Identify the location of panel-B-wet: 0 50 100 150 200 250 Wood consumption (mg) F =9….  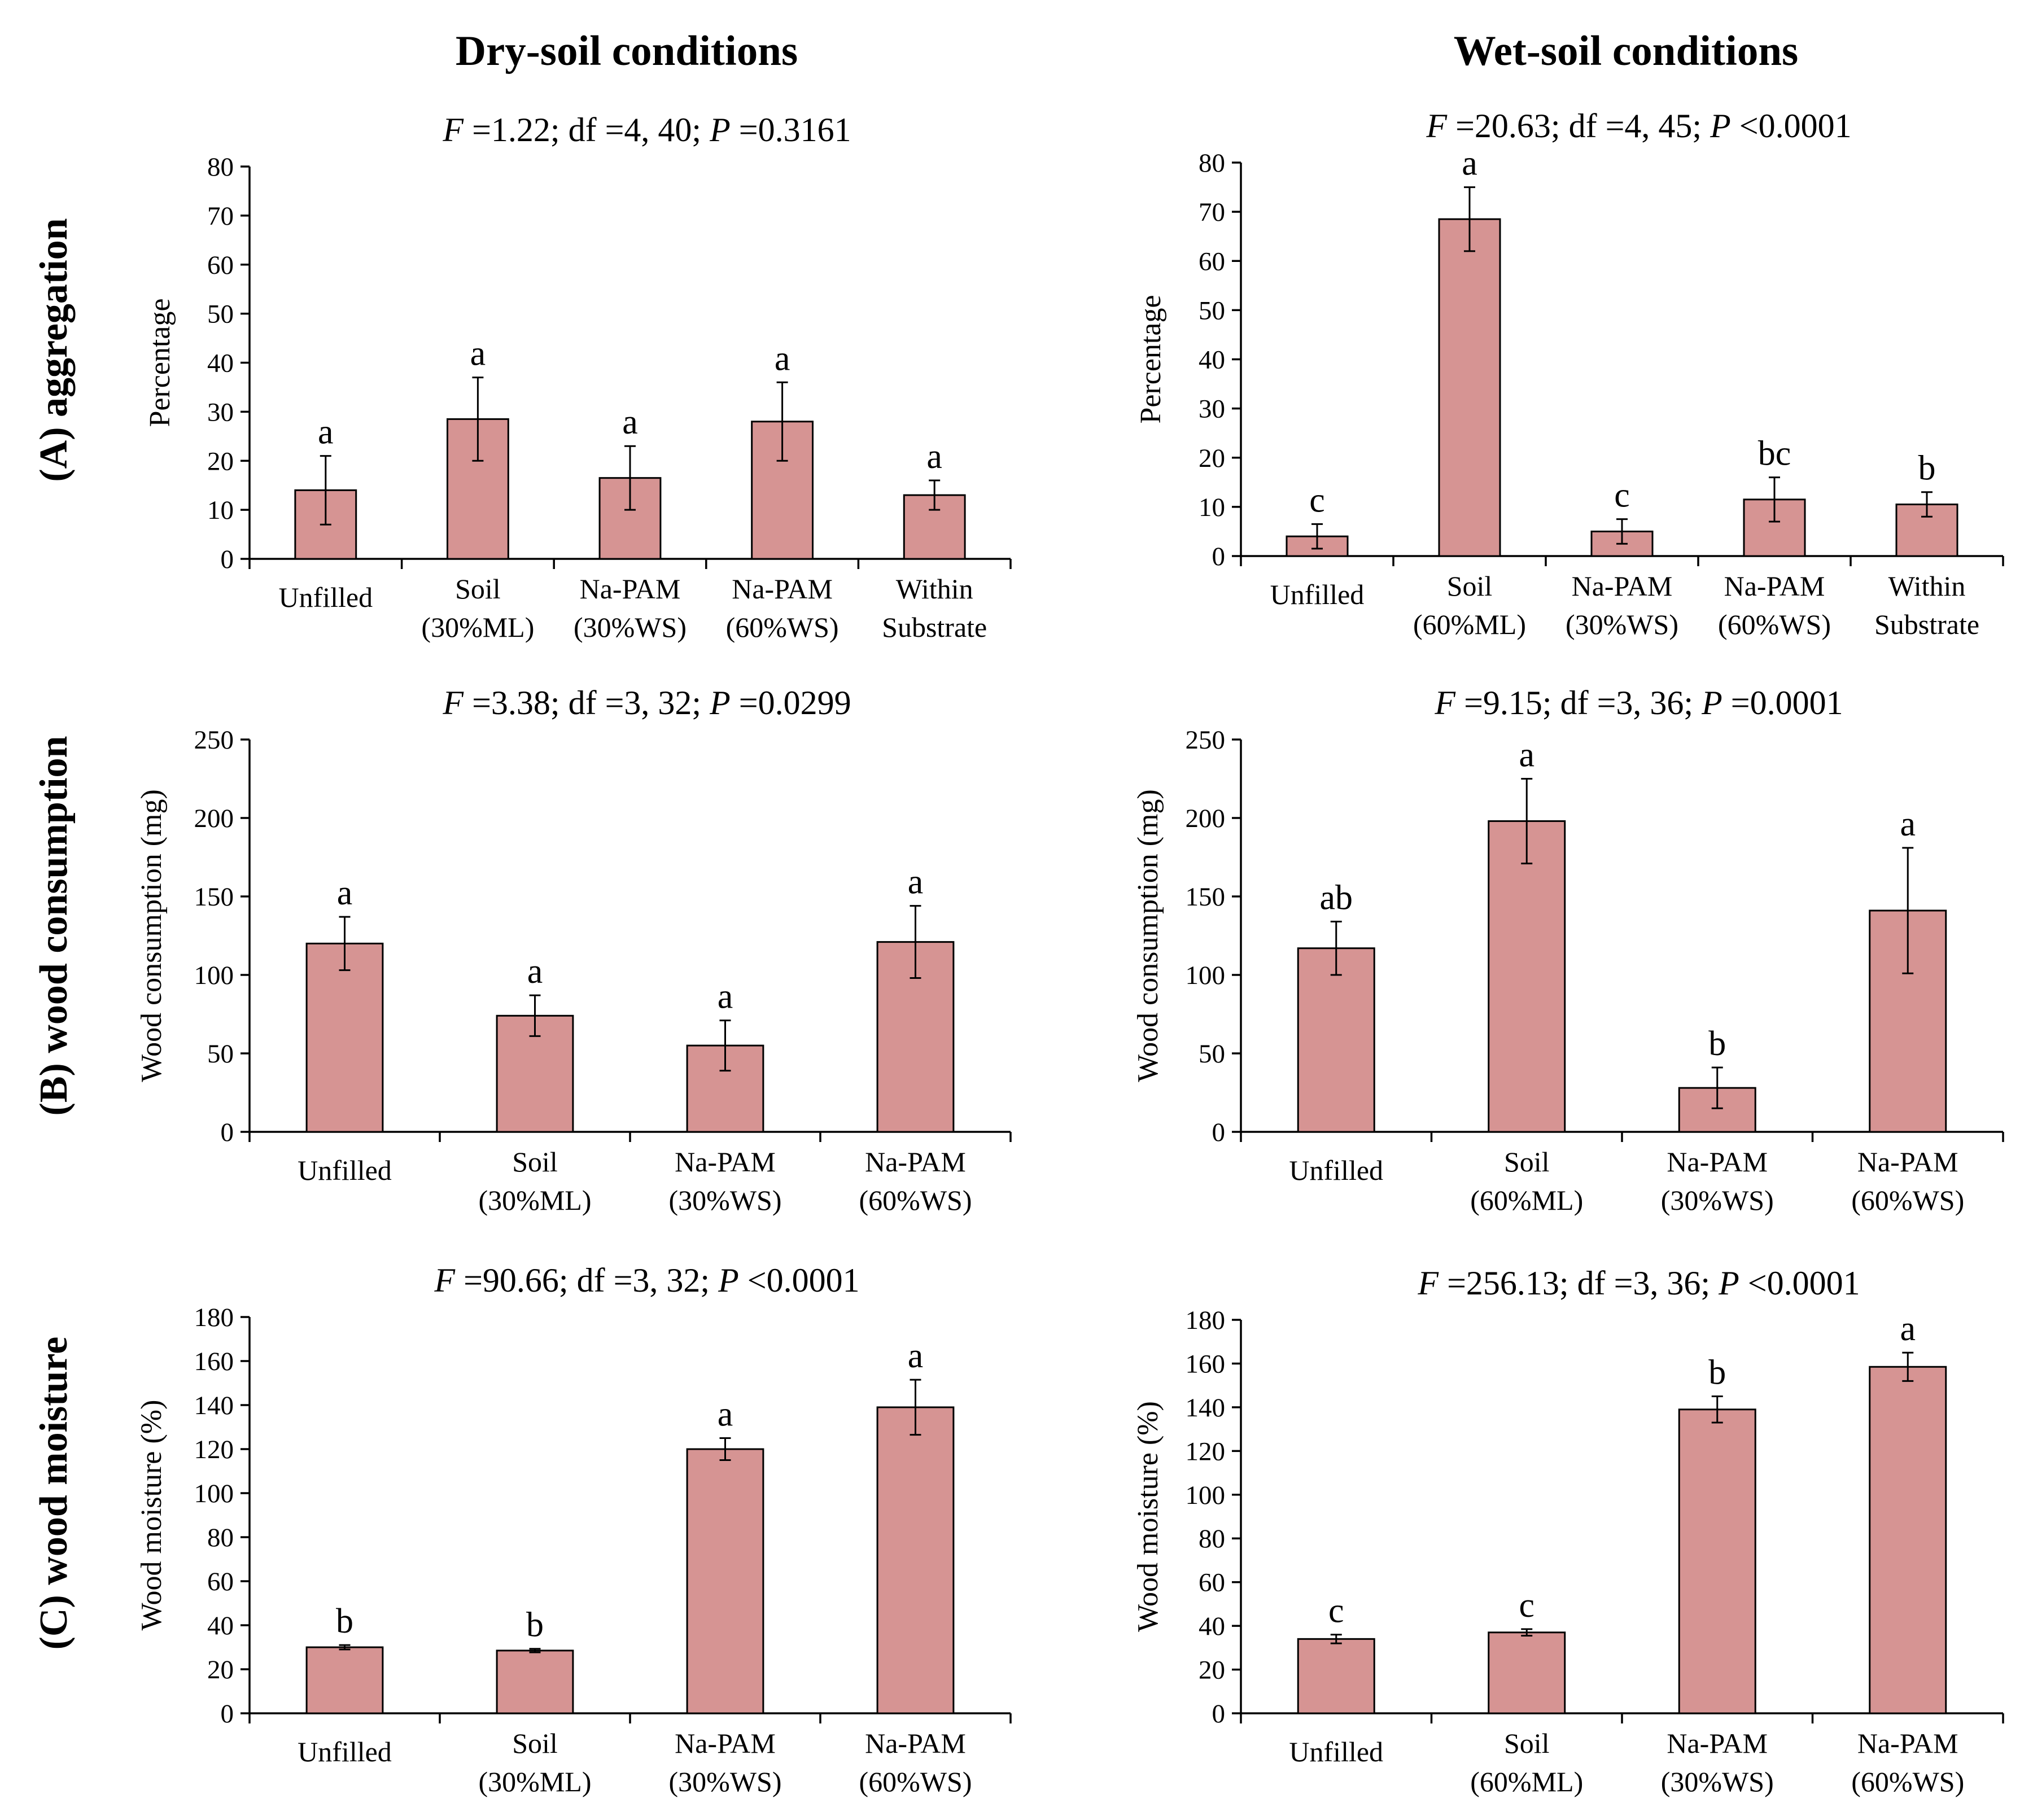
(1568, 950).